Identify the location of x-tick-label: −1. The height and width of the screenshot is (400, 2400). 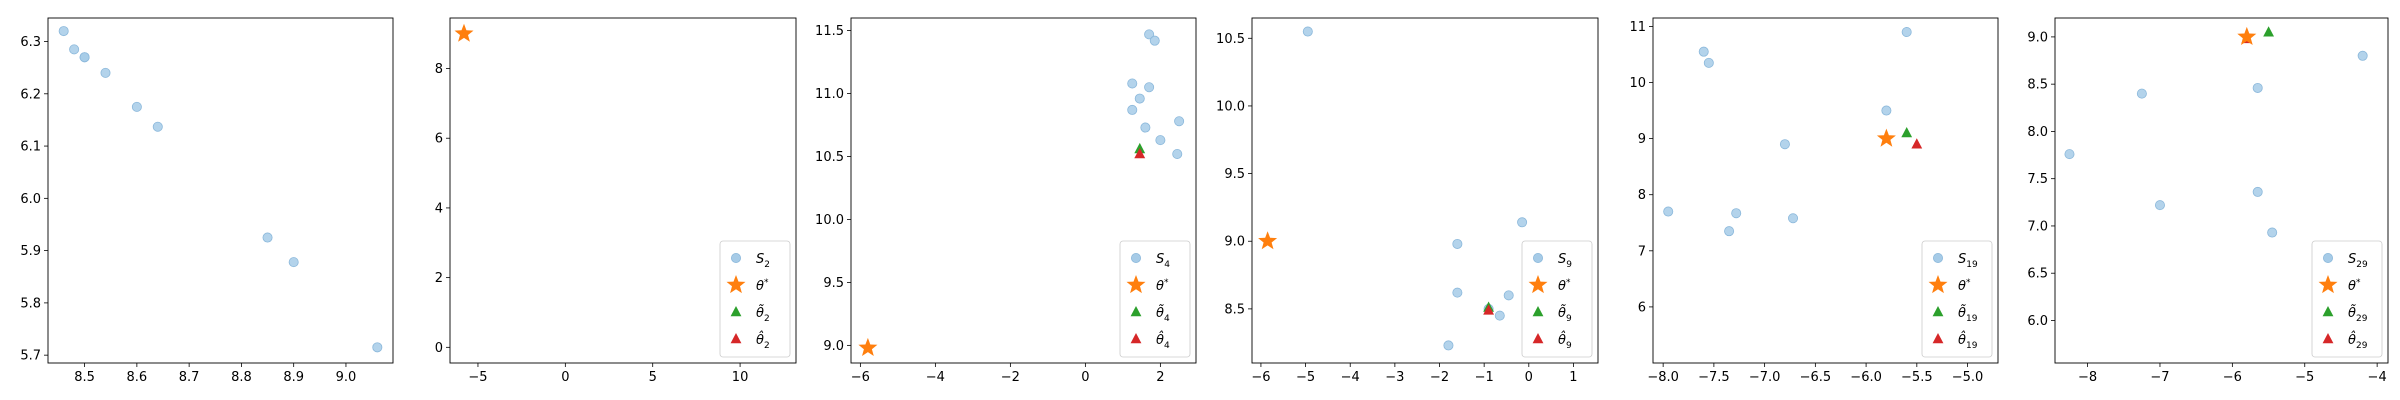
(1484, 377).